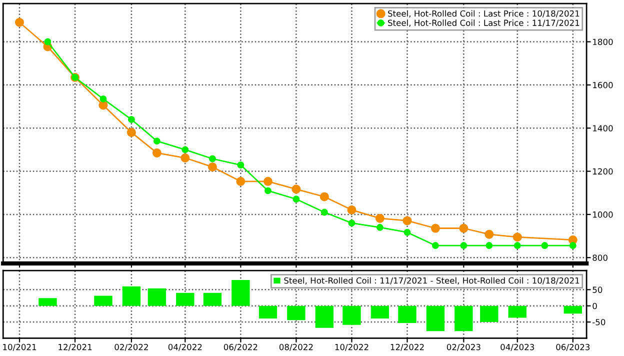 Image resolution: width=624 pixels, height=356 pixels. Describe the element at coordinates (603, 128) in the screenshot. I see `y-tick-label: 1400` at that location.